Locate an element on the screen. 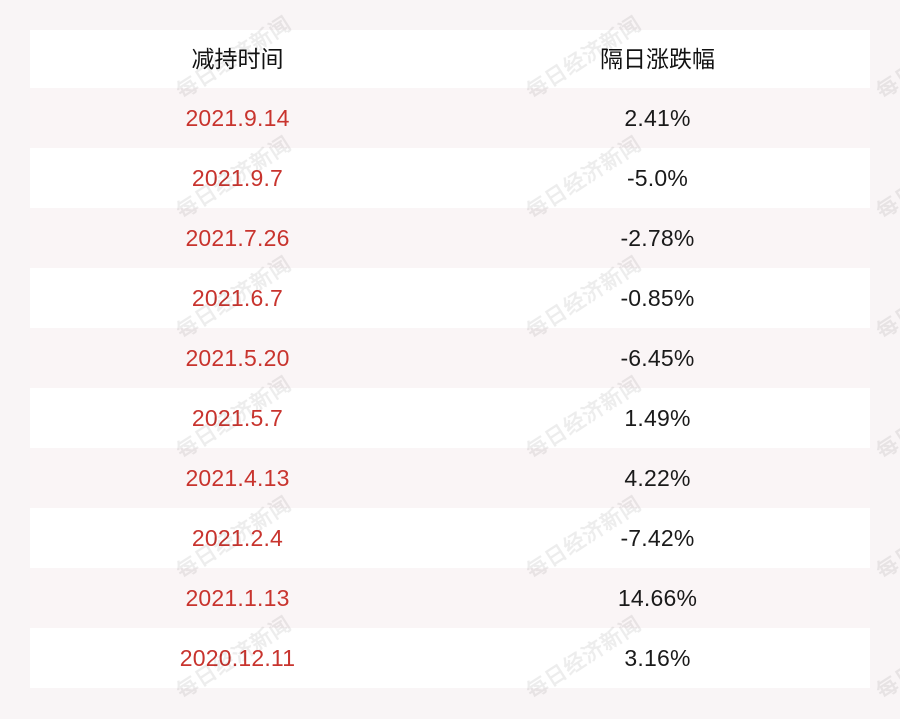 Image resolution: width=900 pixels, height=719 pixels. change-value: 14.66% is located at coordinates (657, 597).